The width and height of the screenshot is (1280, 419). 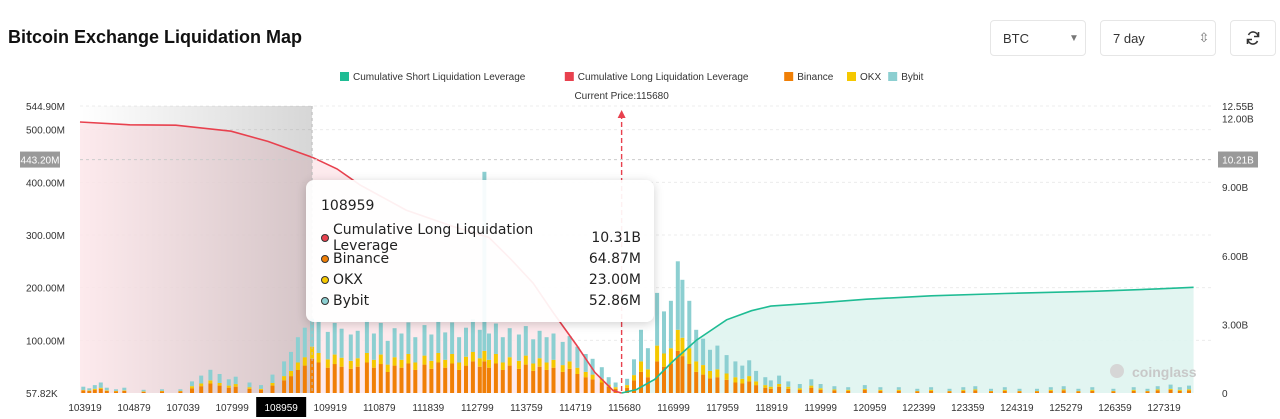 What do you see at coordinates (281, 408) in the screenshot?
I see `crosshair-x-label: 108959` at bounding box center [281, 408].